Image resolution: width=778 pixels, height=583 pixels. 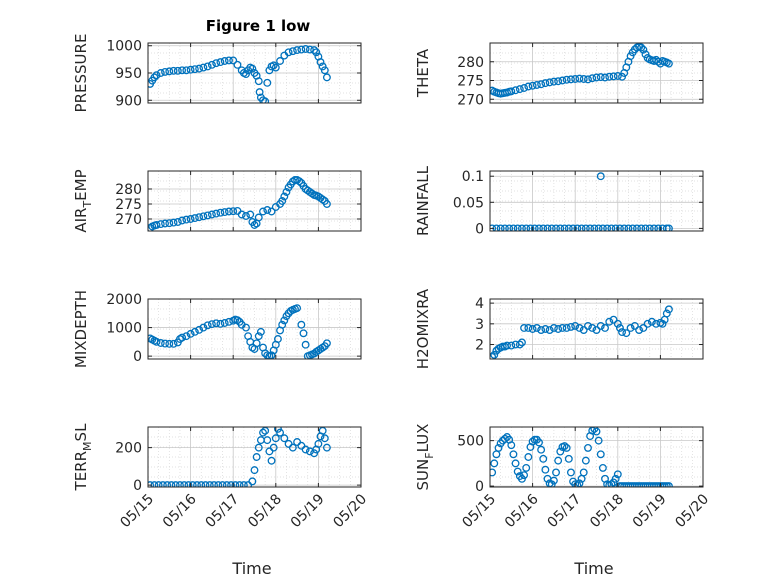 What do you see at coordinates (81, 73) in the screenshot?
I see `y-axis-label: PRESSURE` at bounding box center [81, 73].